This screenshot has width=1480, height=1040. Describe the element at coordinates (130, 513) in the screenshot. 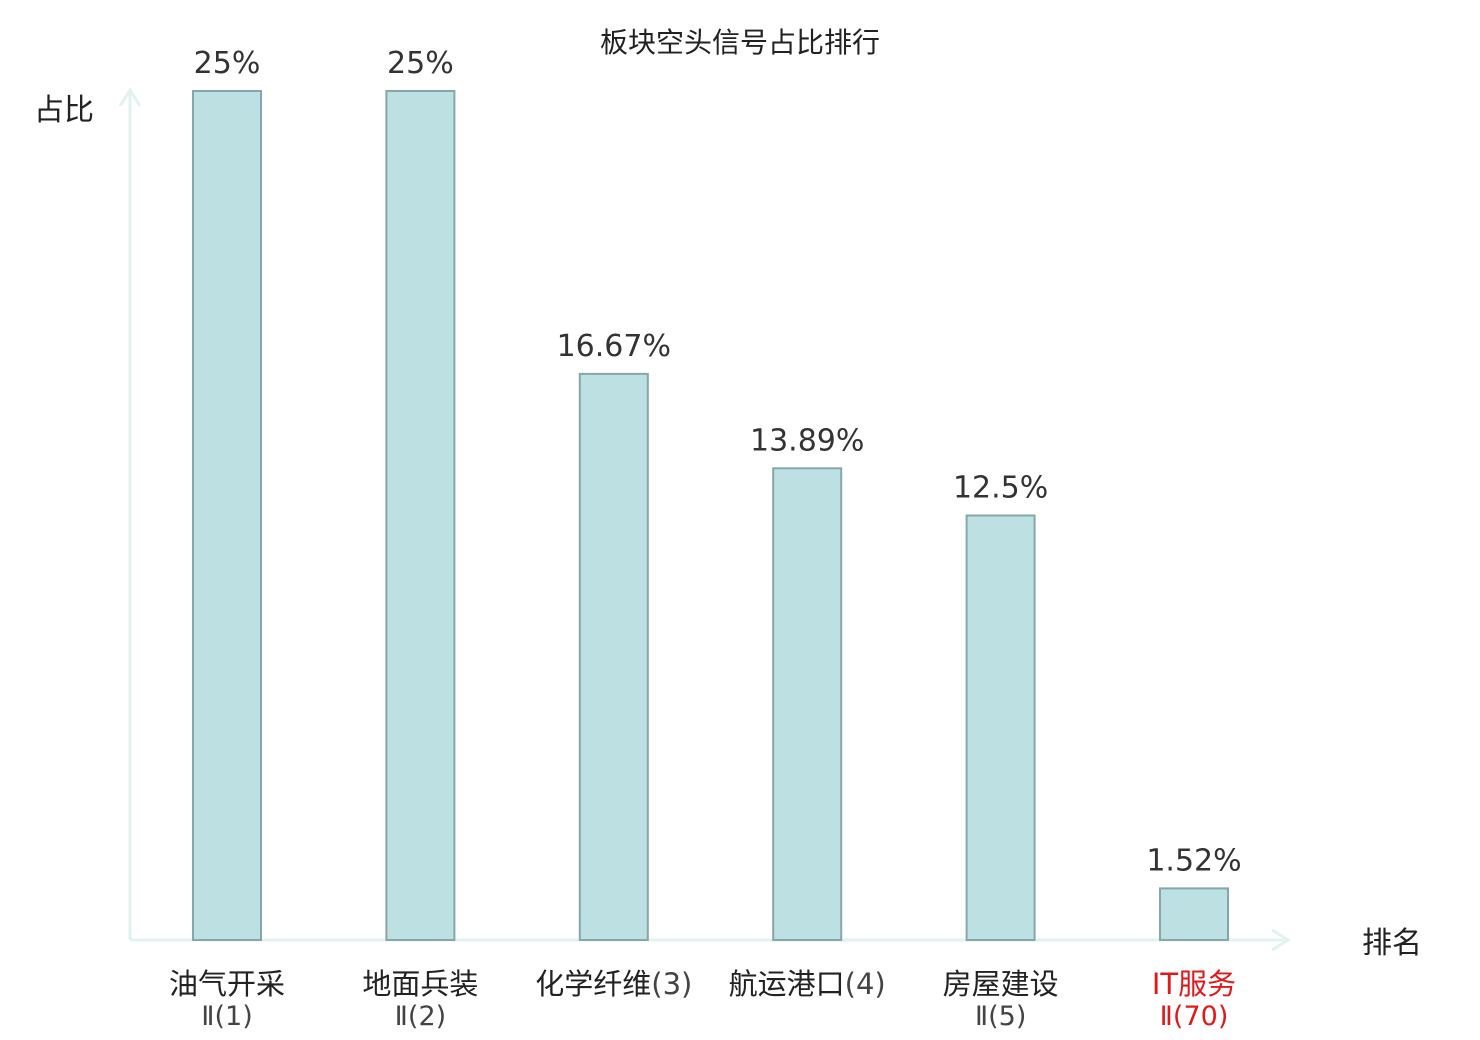

I see `y-axis` at that location.